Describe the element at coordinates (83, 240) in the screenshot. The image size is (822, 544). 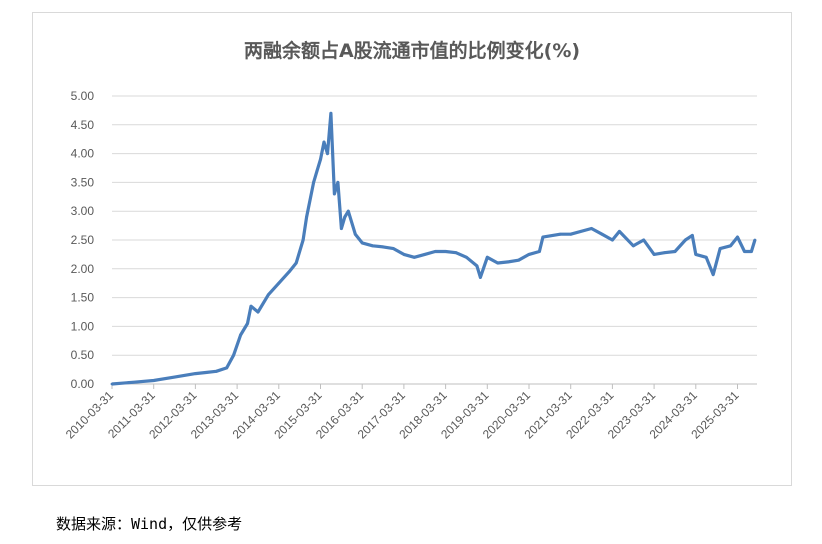
I see `y-tick-label: 2.50` at that location.